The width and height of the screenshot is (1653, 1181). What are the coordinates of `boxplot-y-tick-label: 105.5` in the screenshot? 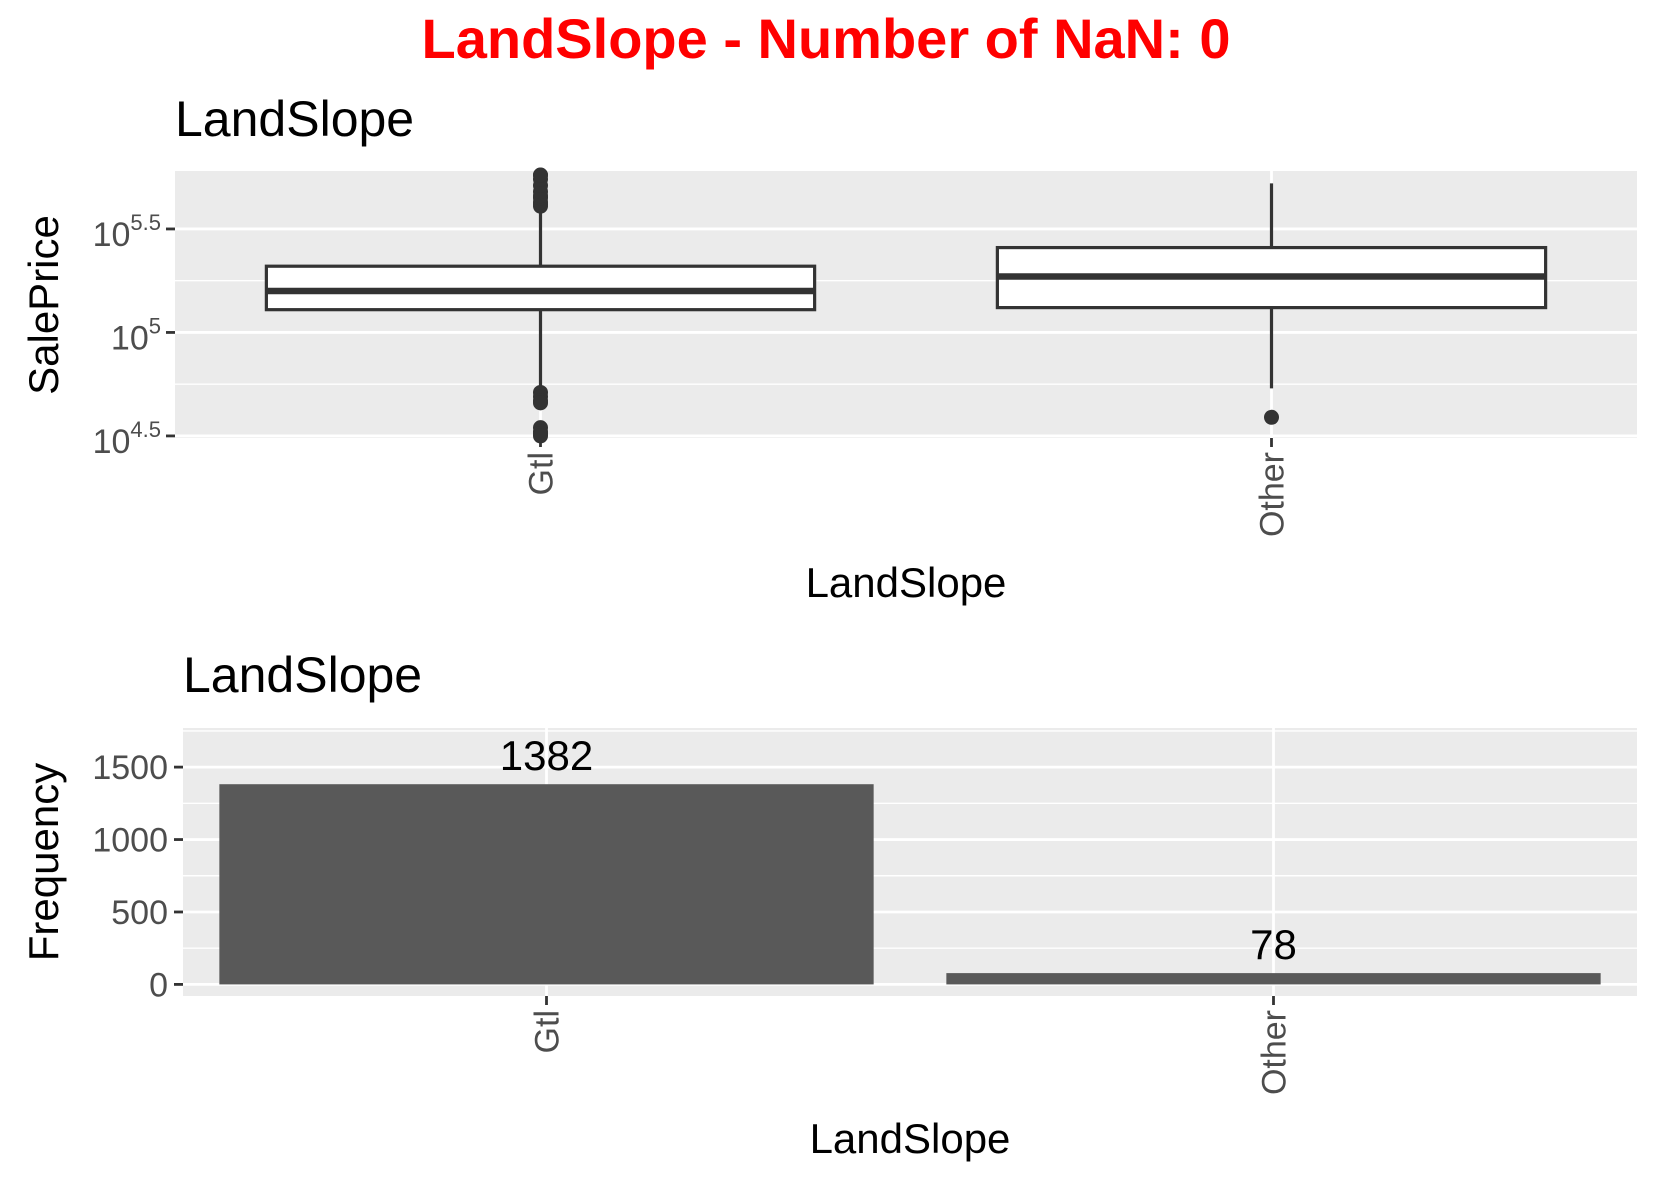 It's located at (127, 232).